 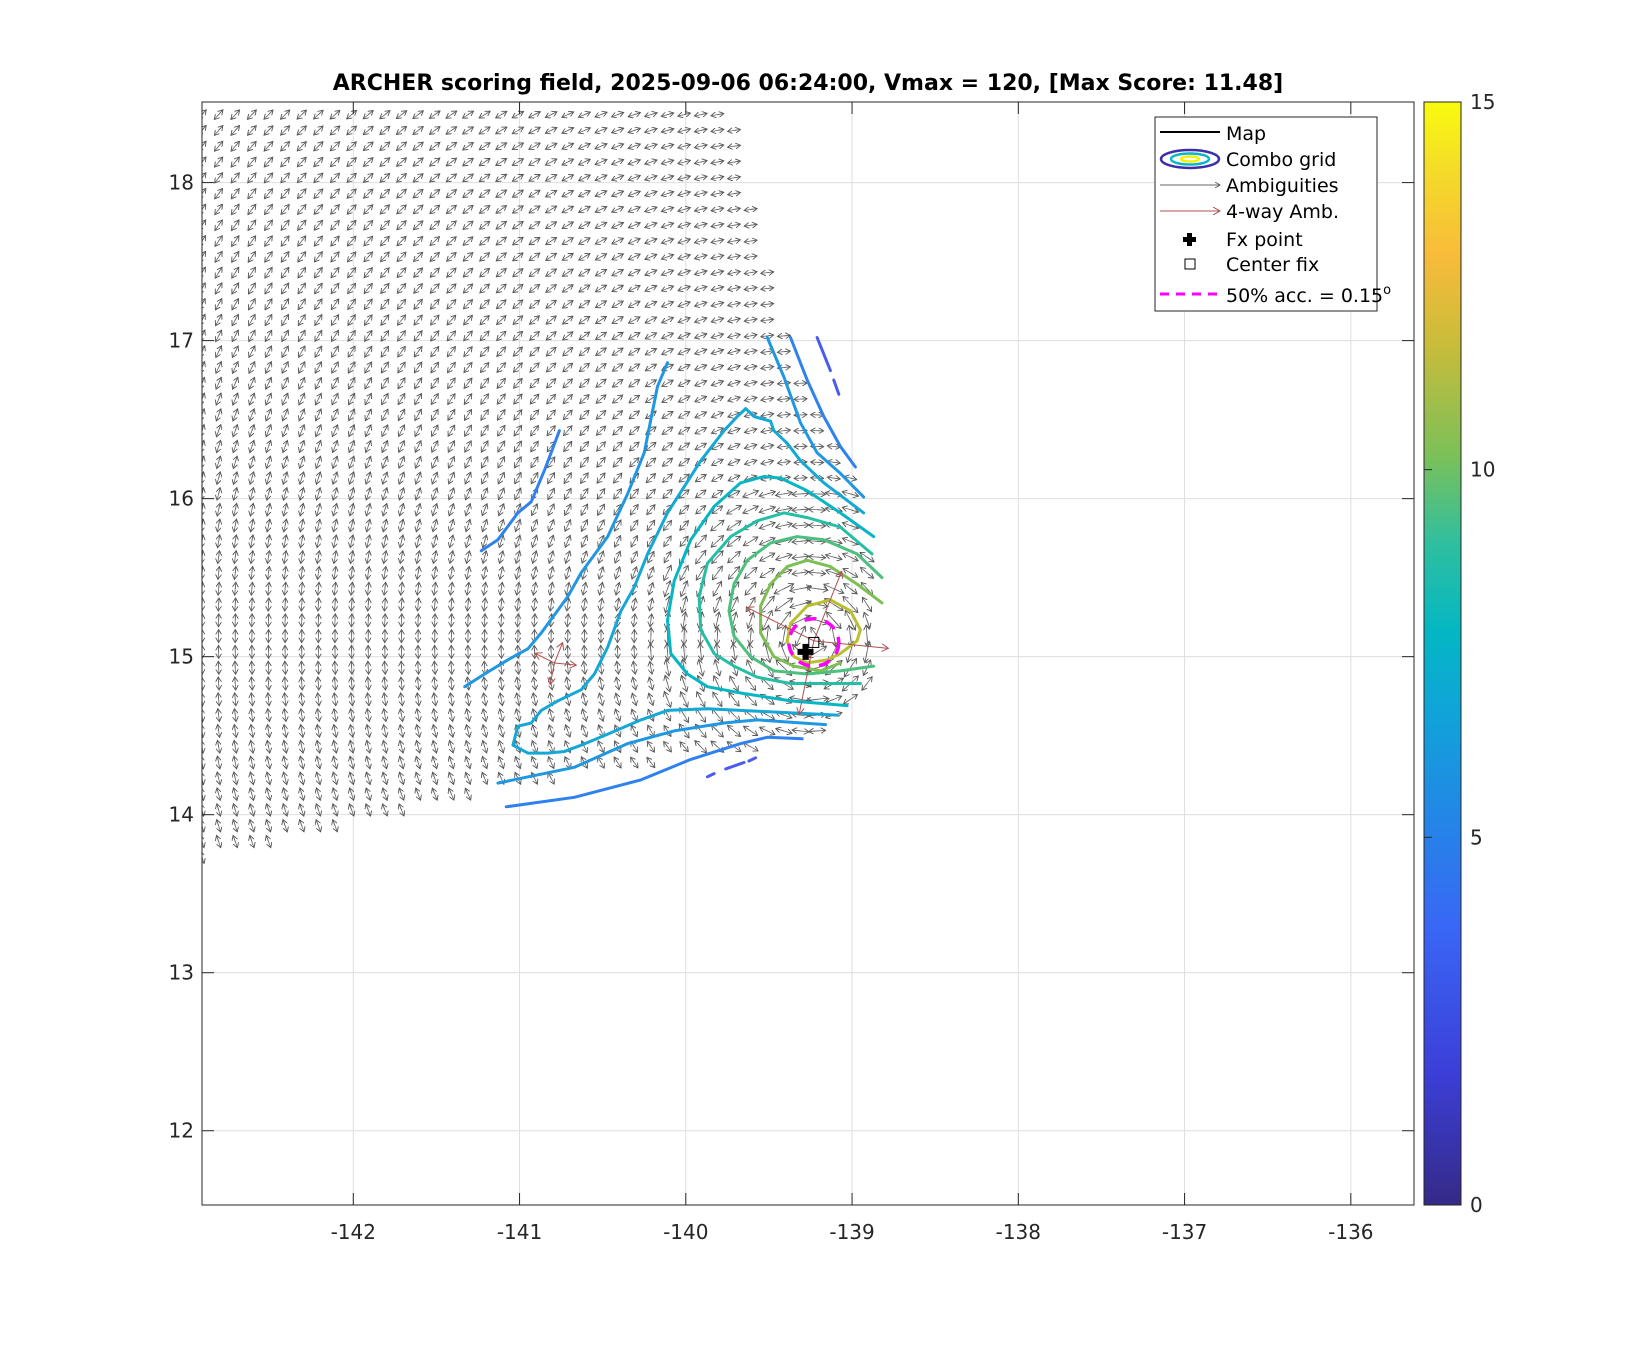 I want to click on legend-fx-point-label: Fx point, so click(x=1264, y=240).